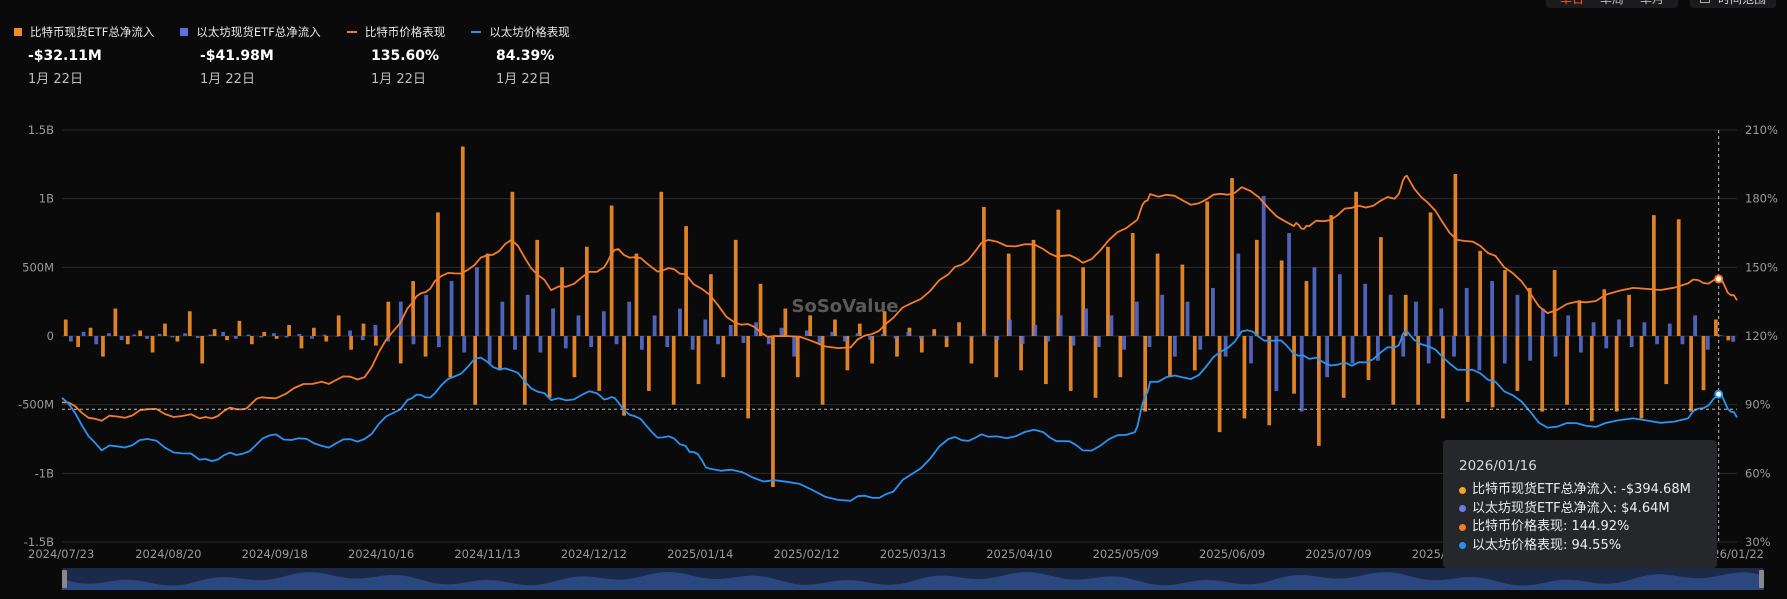  What do you see at coordinates (913, 579) in the screenshot?
I see `range-navigator` at bounding box center [913, 579].